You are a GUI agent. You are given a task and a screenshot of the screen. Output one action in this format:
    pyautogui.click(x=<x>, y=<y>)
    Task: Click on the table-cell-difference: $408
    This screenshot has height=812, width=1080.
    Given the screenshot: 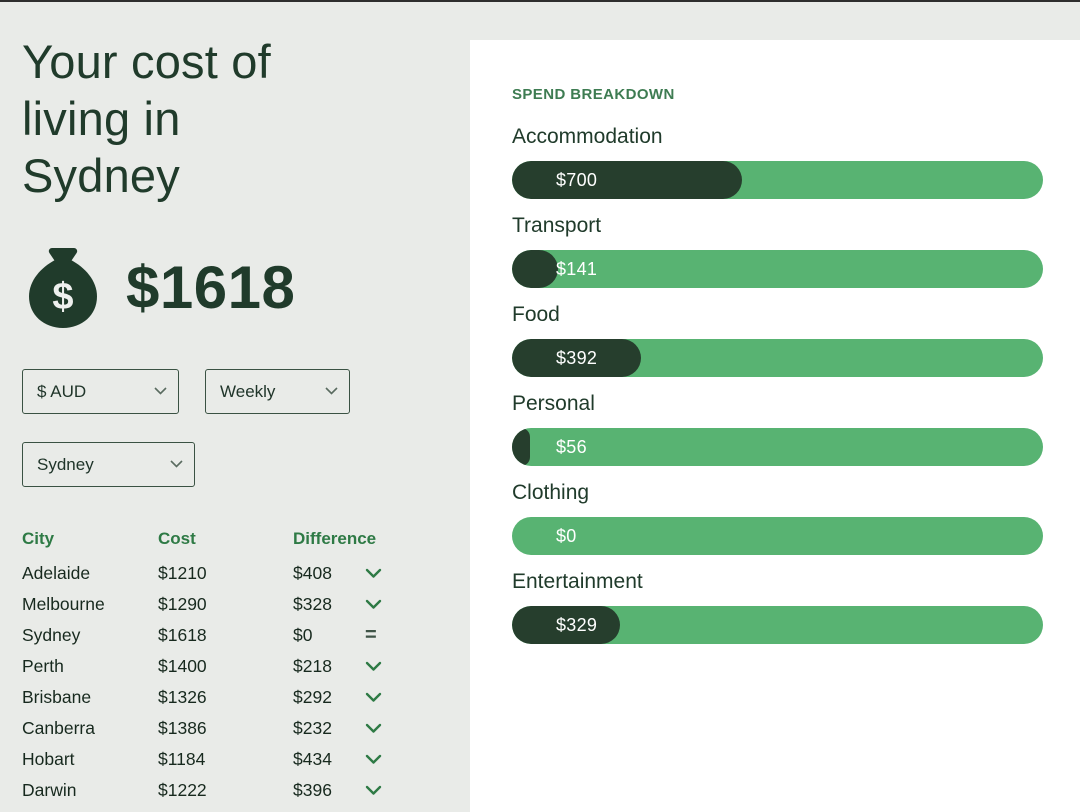 What is the action you would take?
    pyautogui.click(x=312, y=572)
    